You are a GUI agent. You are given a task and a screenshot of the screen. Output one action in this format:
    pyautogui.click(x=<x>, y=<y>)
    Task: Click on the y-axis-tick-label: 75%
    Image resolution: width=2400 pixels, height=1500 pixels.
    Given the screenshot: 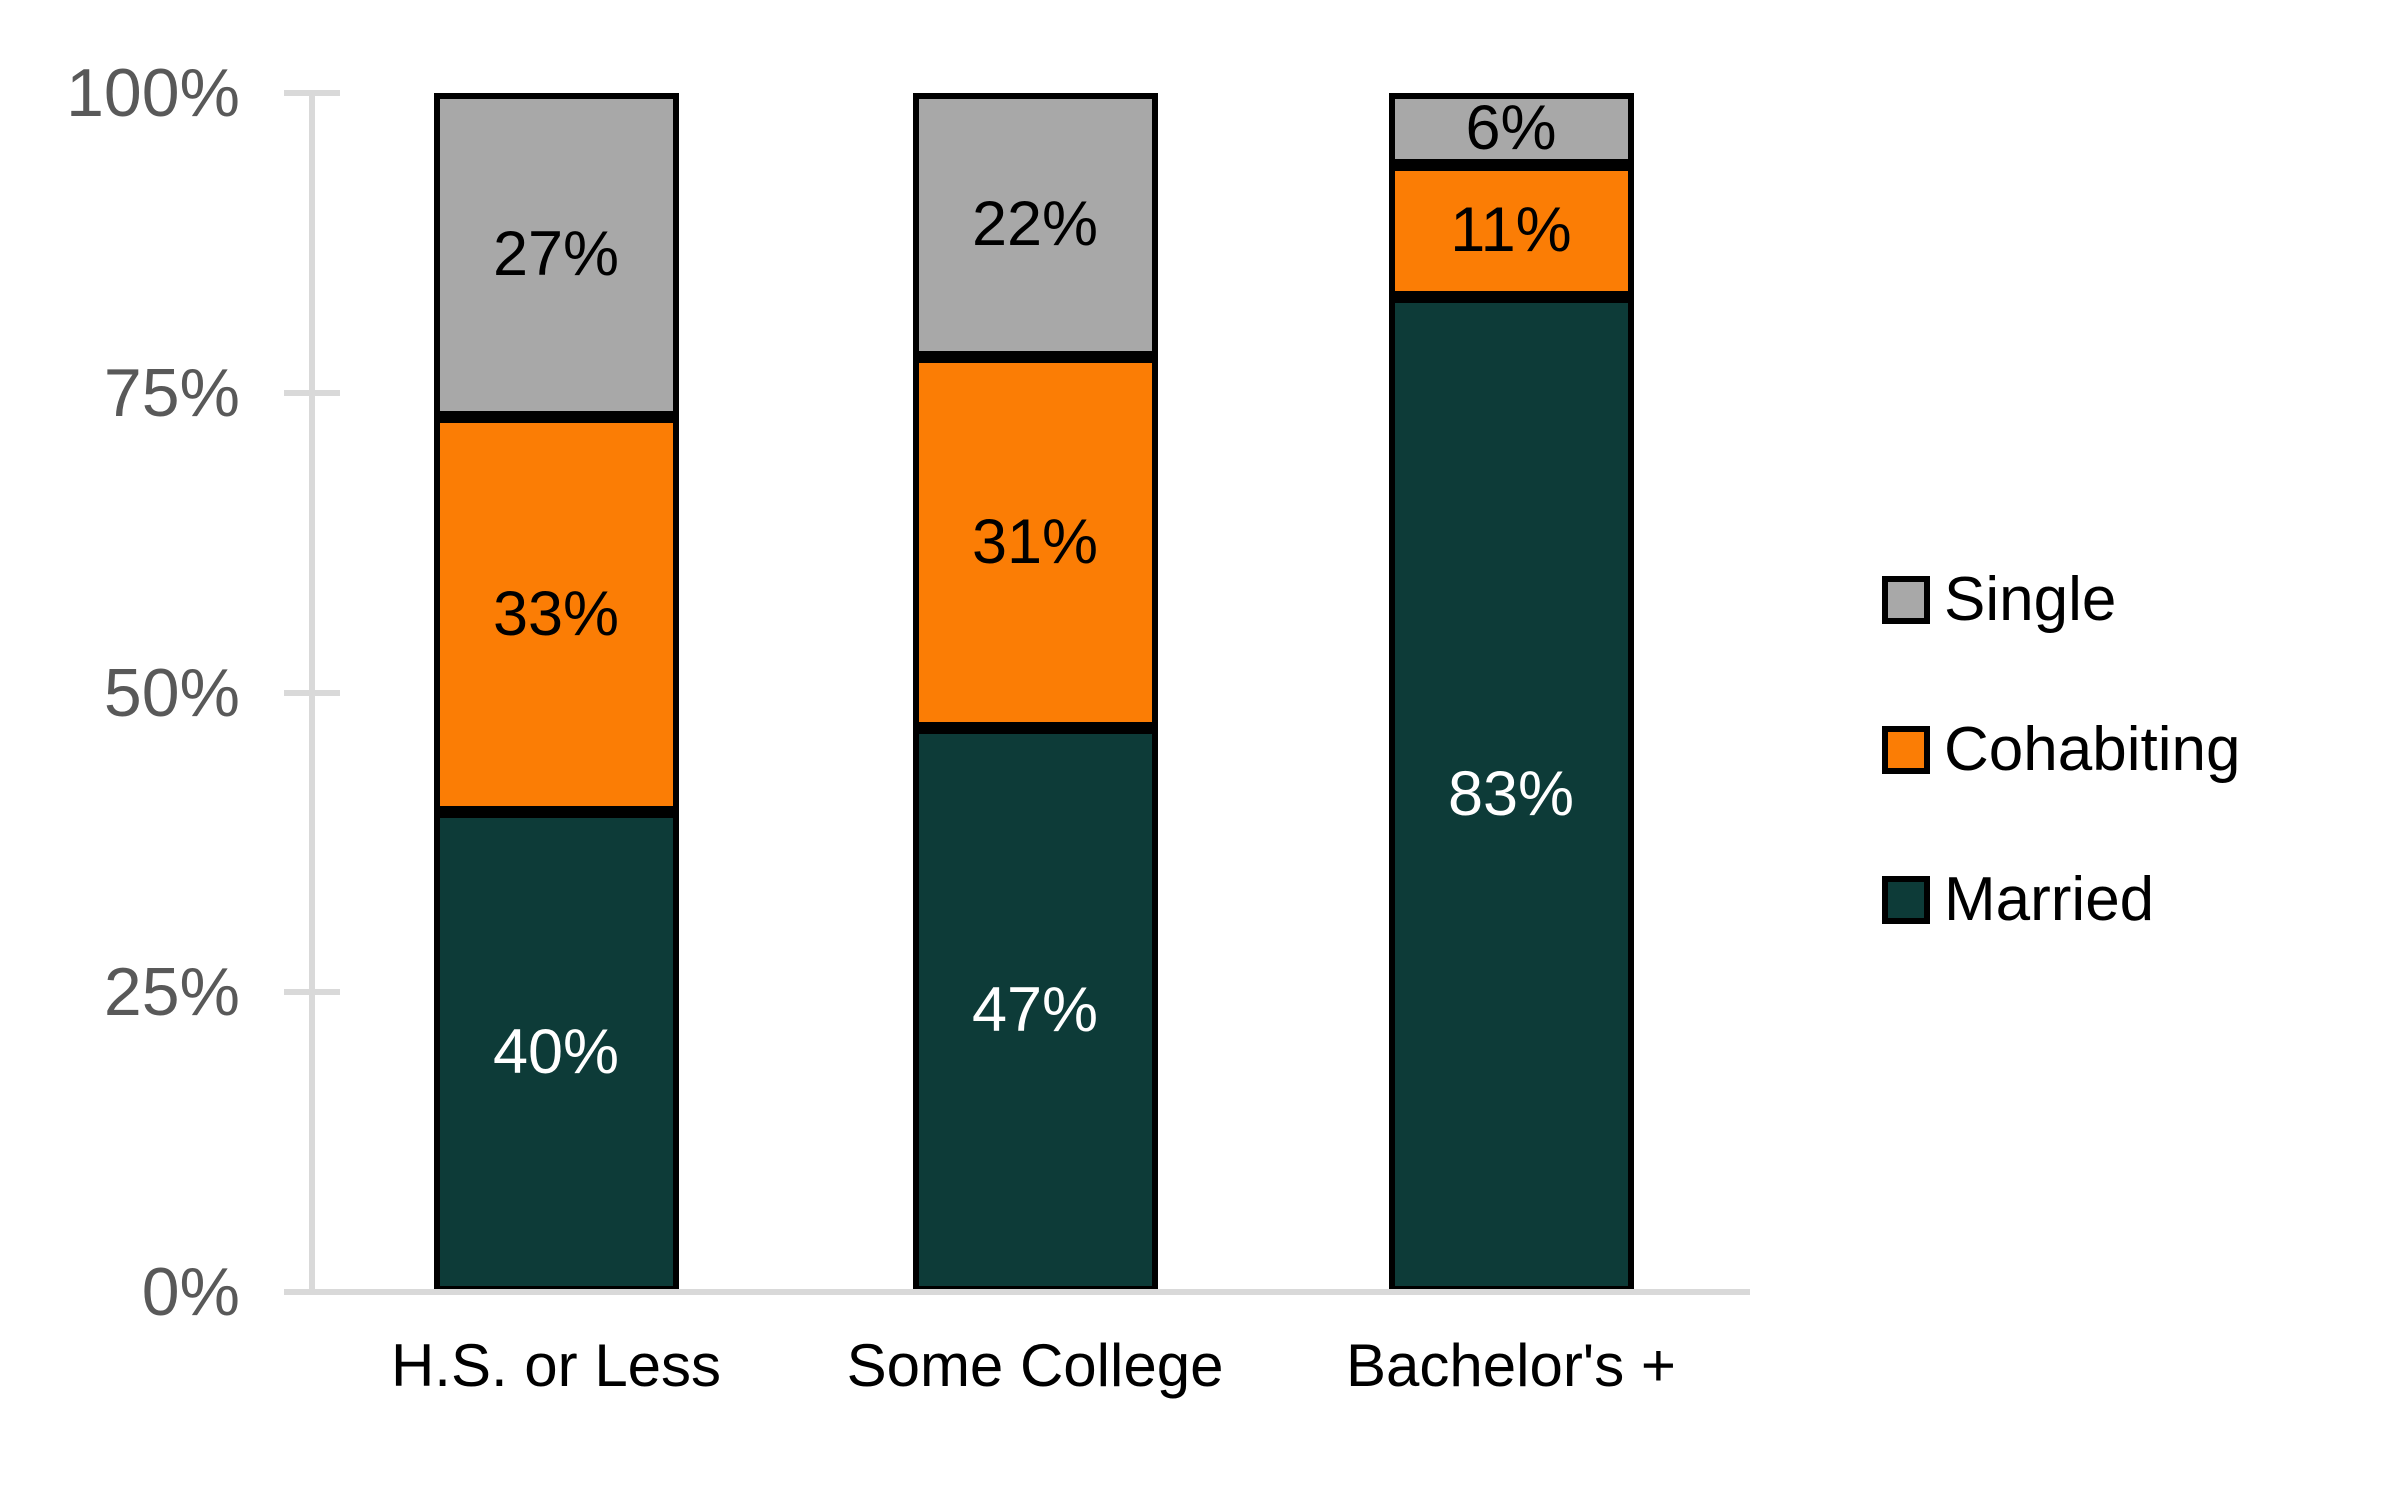 What is the action you would take?
    pyautogui.click(x=171, y=392)
    